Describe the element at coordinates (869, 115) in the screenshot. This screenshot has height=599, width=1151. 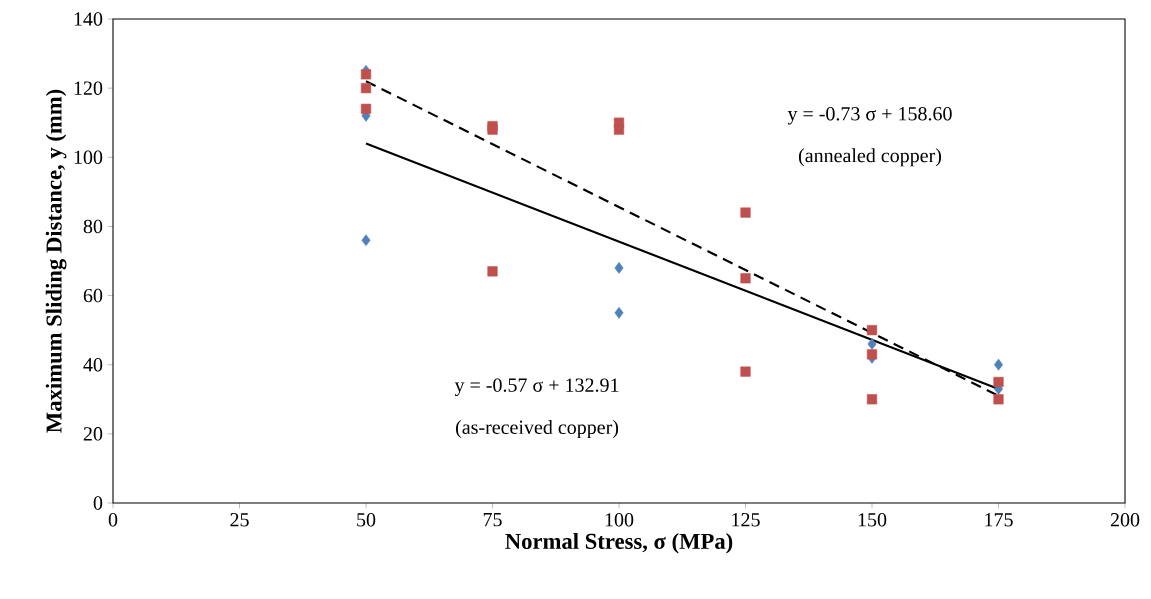
I see `annotation: y = -0.73 σ + 158.60` at that location.